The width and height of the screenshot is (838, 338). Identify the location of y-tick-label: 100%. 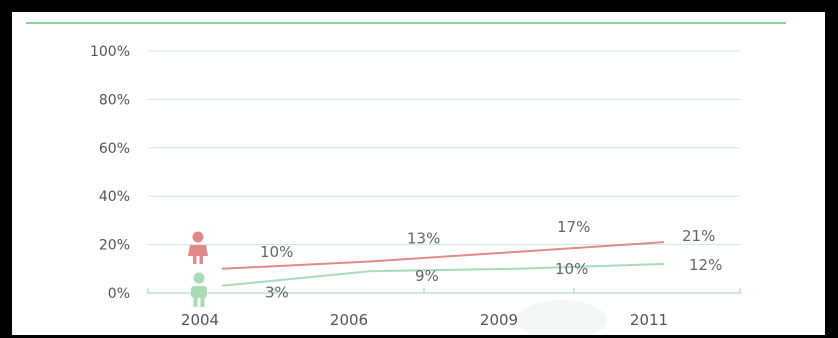
(110, 52).